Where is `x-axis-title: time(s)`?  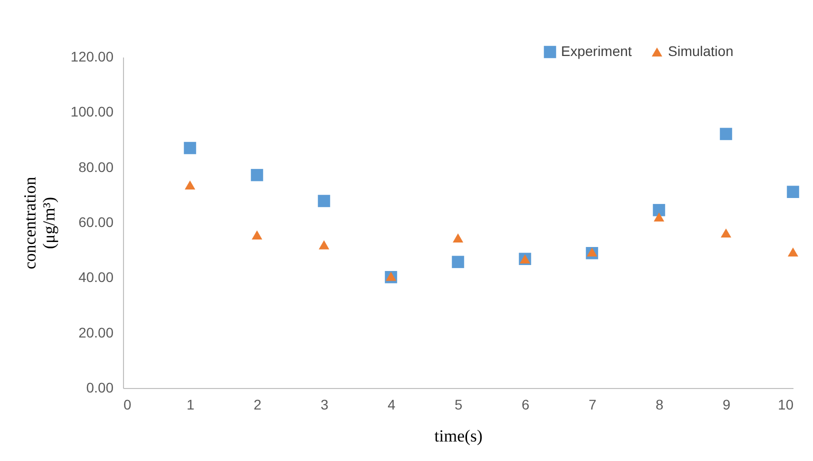 x-axis-title: time(s) is located at coordinates (458, 436).